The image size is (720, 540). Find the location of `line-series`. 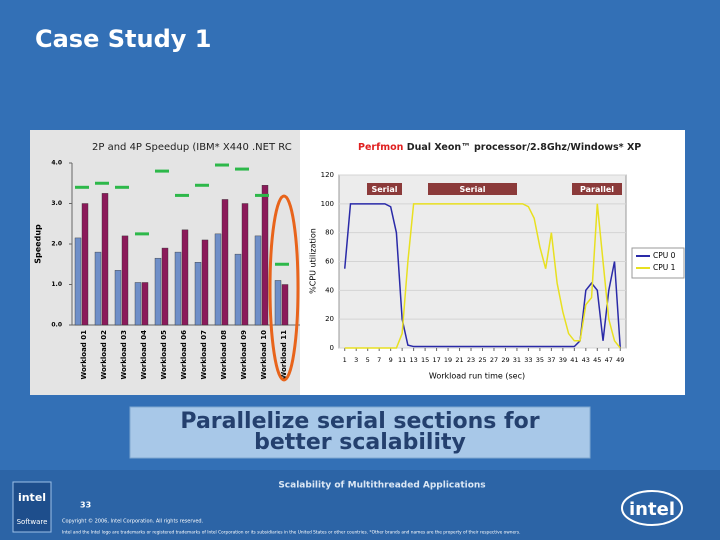

line-series is located at coordinates (482, 276).